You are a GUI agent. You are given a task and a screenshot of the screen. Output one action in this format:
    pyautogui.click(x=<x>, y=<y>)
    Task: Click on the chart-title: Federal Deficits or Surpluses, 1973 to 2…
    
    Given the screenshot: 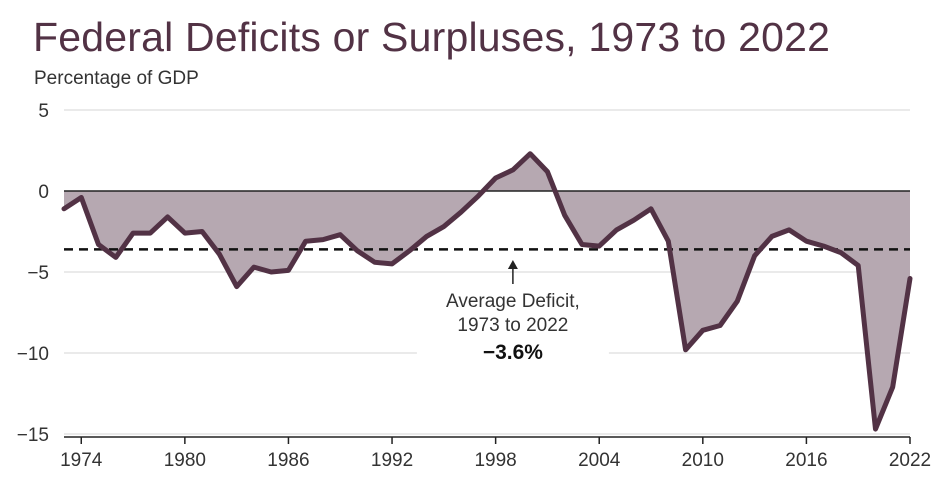 What is the action you would take?
    pyautogui.click(x=432, y=37)
    